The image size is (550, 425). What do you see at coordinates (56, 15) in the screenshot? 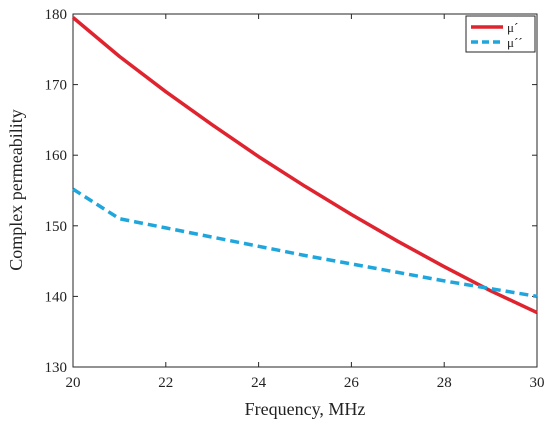
I see `y-tick-label: 180` at bounding box center [56, 15].